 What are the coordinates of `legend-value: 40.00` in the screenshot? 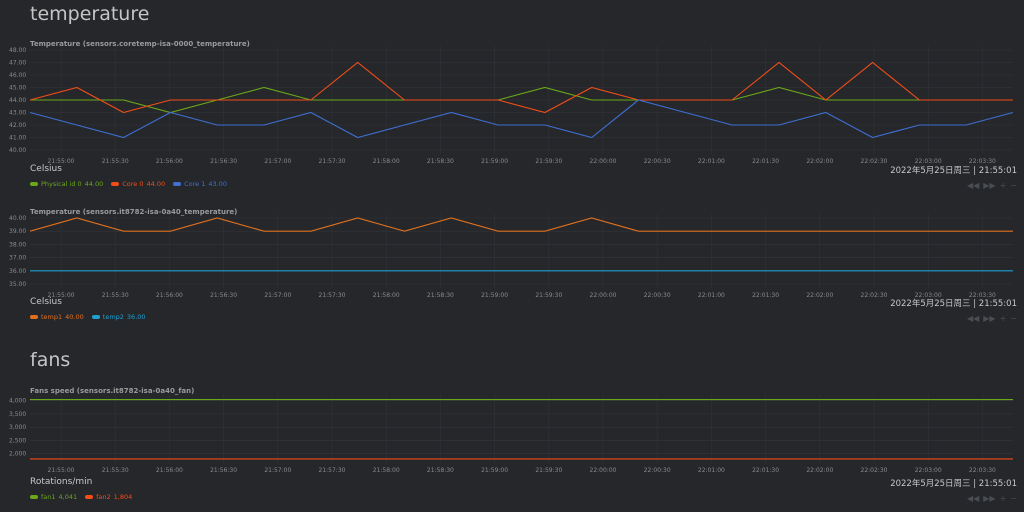 It's located at (74, 317).